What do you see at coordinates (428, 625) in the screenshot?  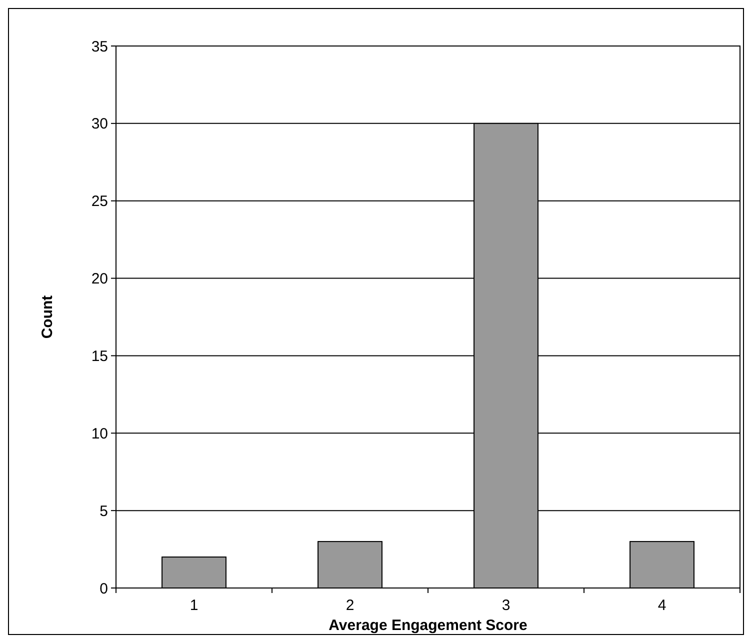 I see `x-axis-title: Average Engagement Score` at bounding box center [428, 625].